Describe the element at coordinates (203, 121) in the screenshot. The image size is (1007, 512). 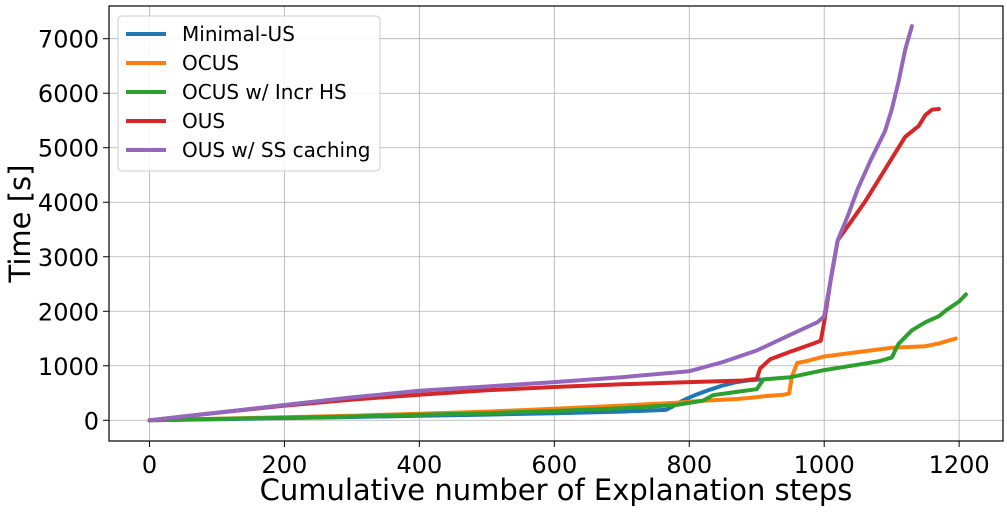
I see `legend-label: OUS` at that location.